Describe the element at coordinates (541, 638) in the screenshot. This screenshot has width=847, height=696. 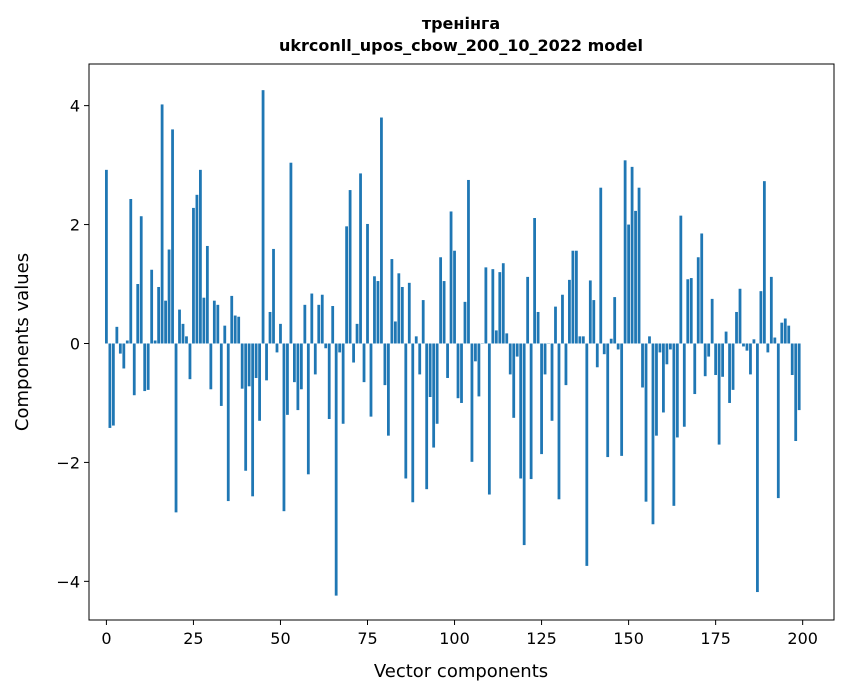
I see `x-tick-label: 125` at that location.